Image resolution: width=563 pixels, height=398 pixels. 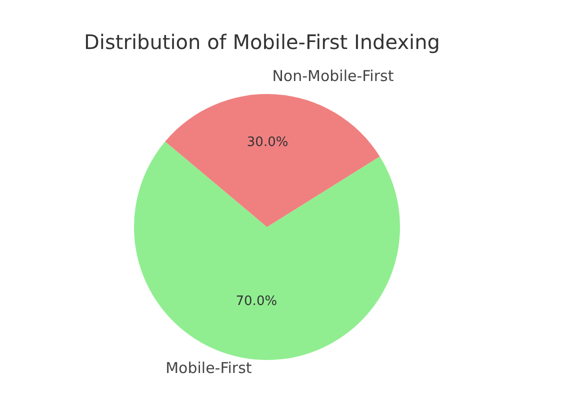 I want to click on slice-label: Non-Mobile-First, so click(x=333, y=76).